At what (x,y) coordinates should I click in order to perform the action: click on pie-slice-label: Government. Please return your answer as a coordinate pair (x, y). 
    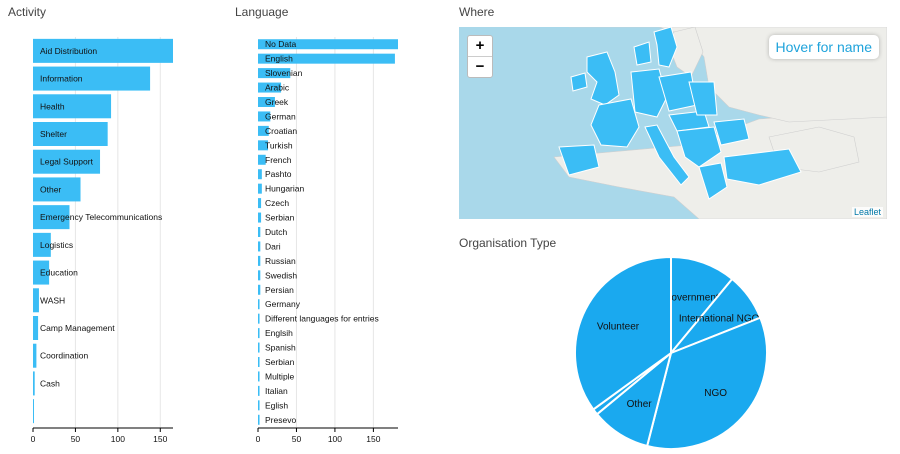
    Looking at the image, I should click on (691, 297).